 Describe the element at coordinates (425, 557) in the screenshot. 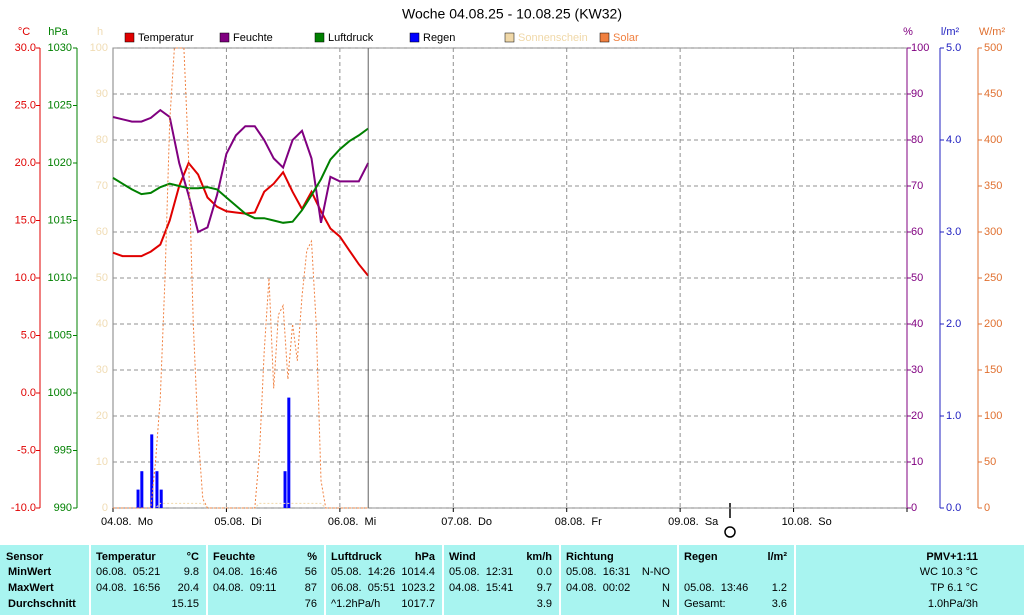

I see `table-unit: hPa` at that location.